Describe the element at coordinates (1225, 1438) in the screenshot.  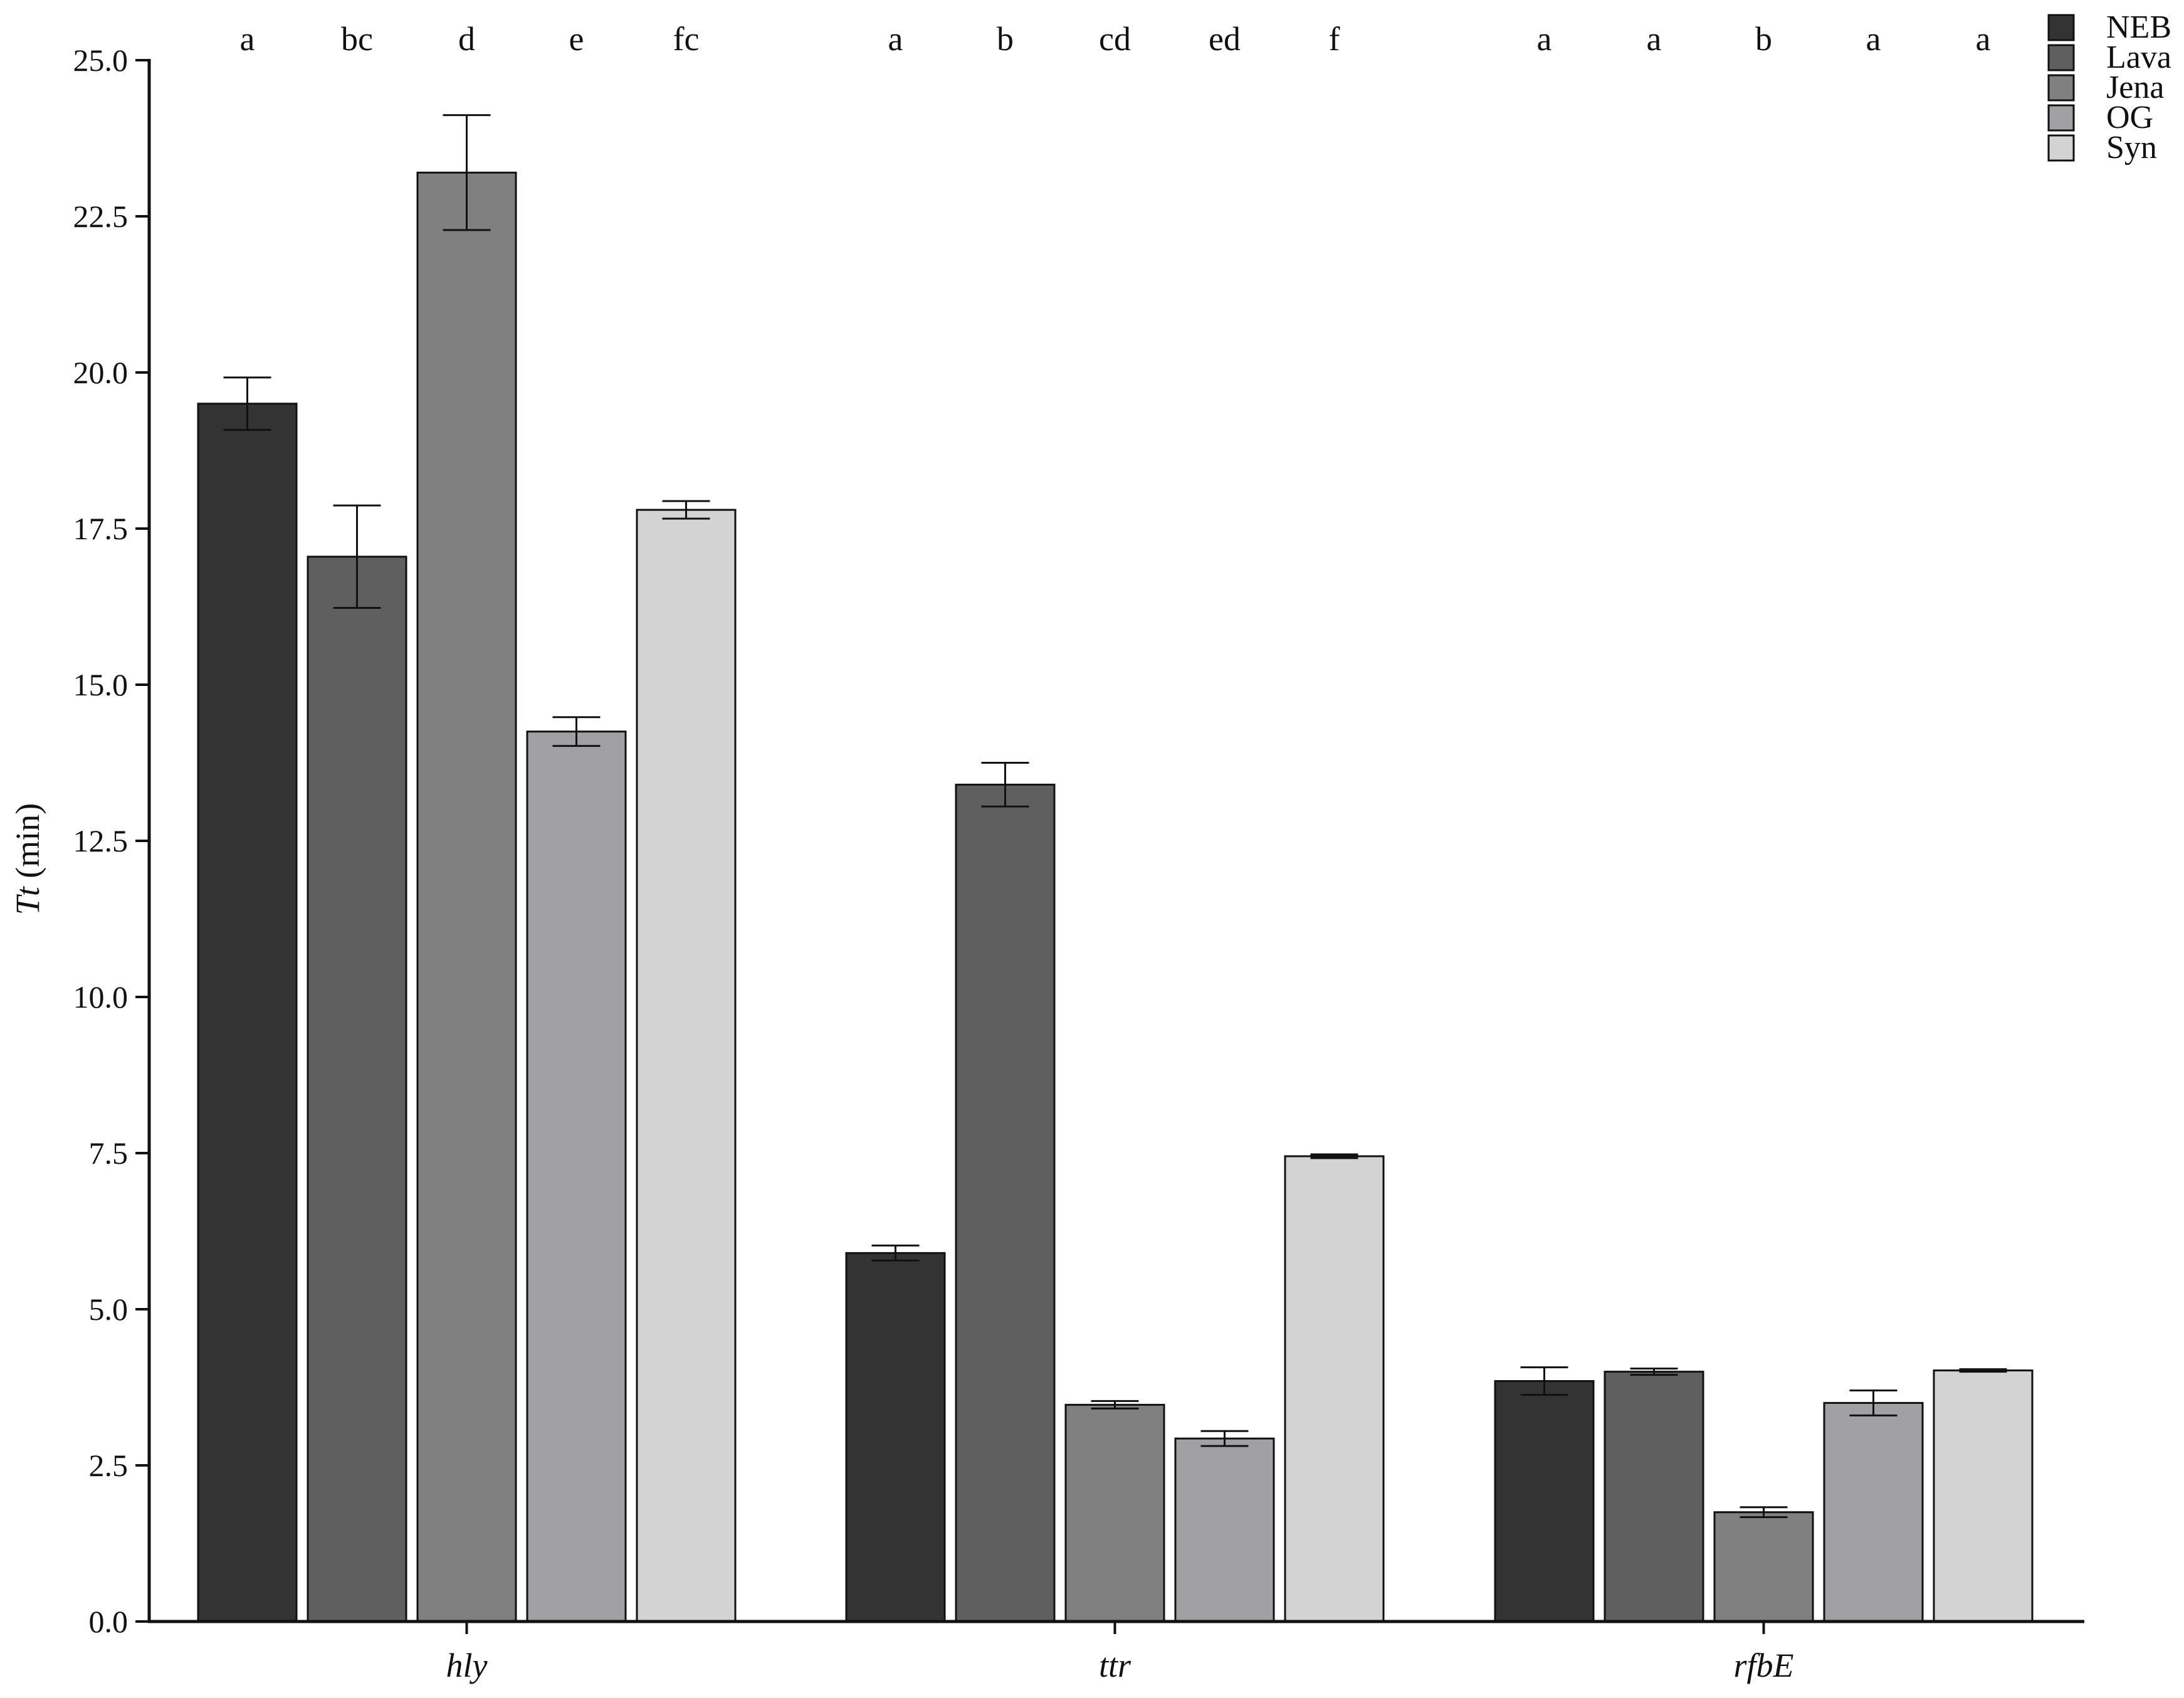
I see `error-bar-ttr-OG` at that location.